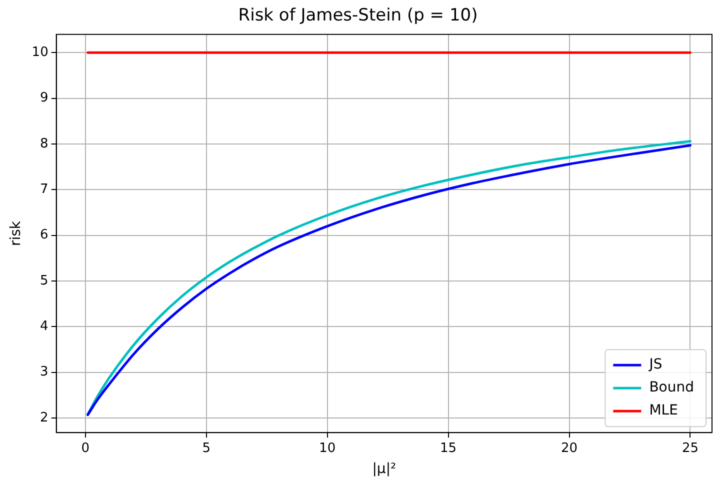 The width and height of the screenshot is (714, 484). Describe the element at coordinates (44, 144) in the screenshot. I see `y-tick-label: 8` at that location.